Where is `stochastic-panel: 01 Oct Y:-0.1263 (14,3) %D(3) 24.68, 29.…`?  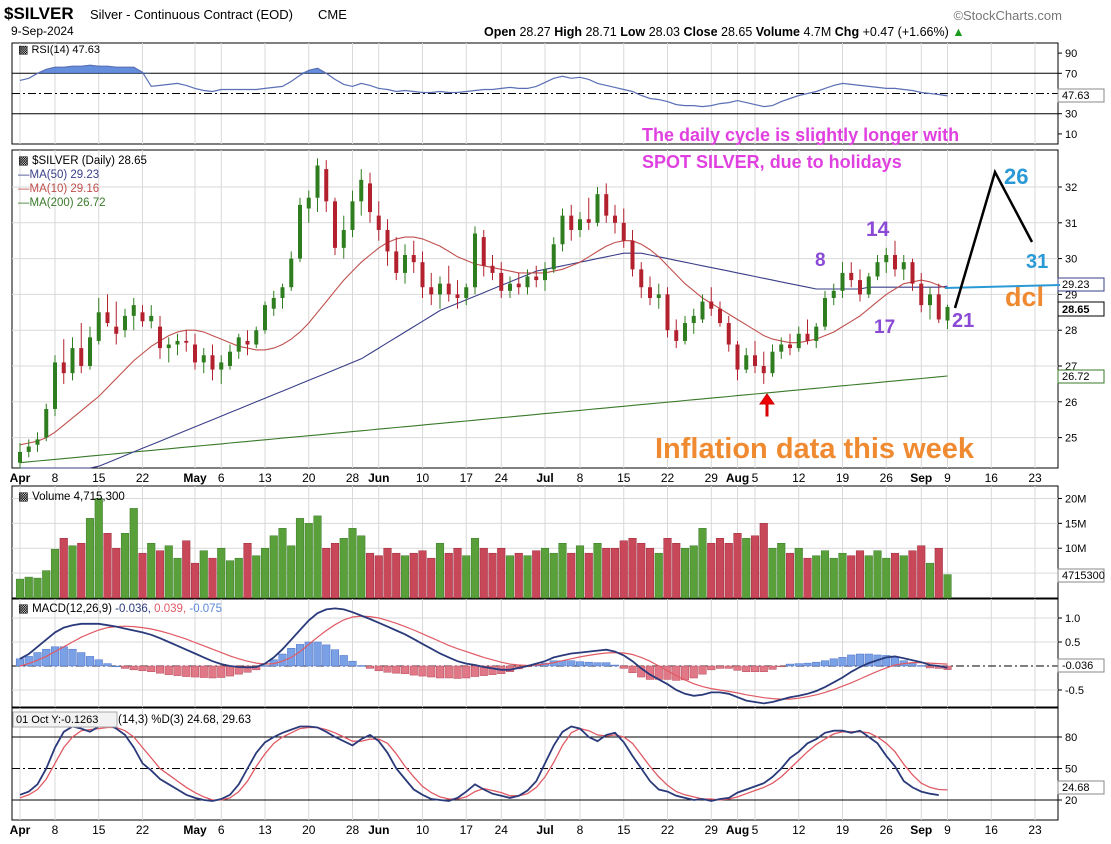
stochastic-panel: 01 Oct Y:-0.1263 (14,3) %D(3) 24.68, 29.… is located at coordinates (558, 764).